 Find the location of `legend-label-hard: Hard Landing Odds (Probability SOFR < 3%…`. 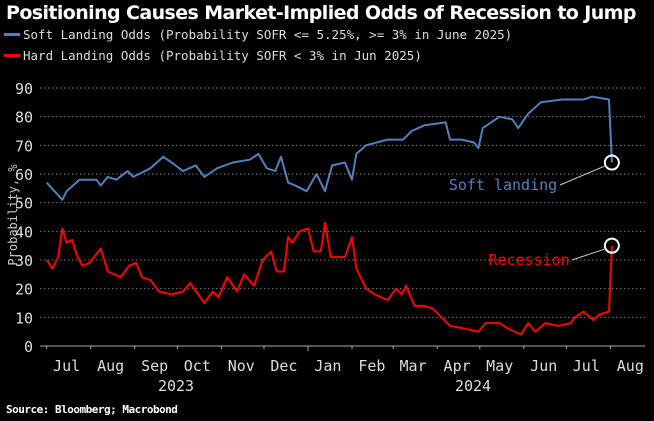

legend-label-hard: Hard Landing Odds (Probability SOFR < 3%… is located at coordinates (222, 55).